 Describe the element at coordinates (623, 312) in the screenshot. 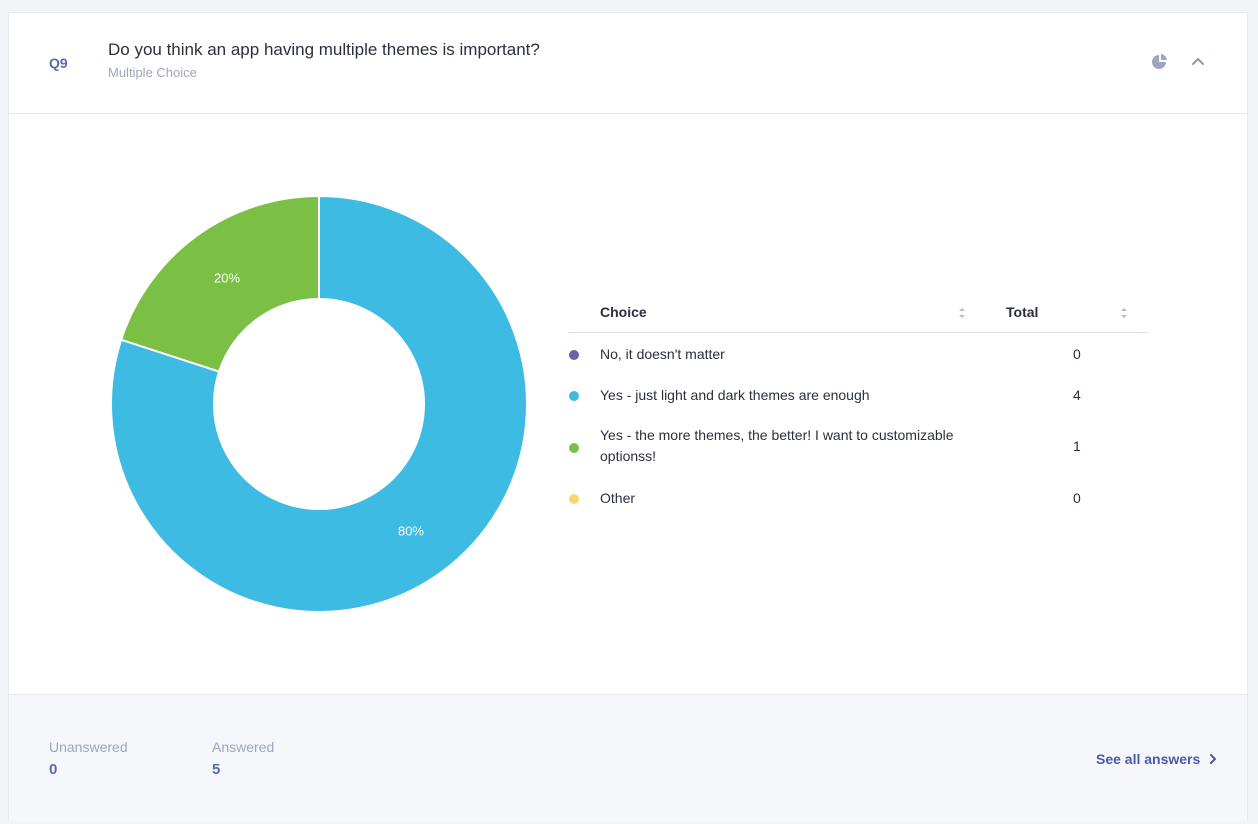

I see `choice-column-header: Choice` at that location.